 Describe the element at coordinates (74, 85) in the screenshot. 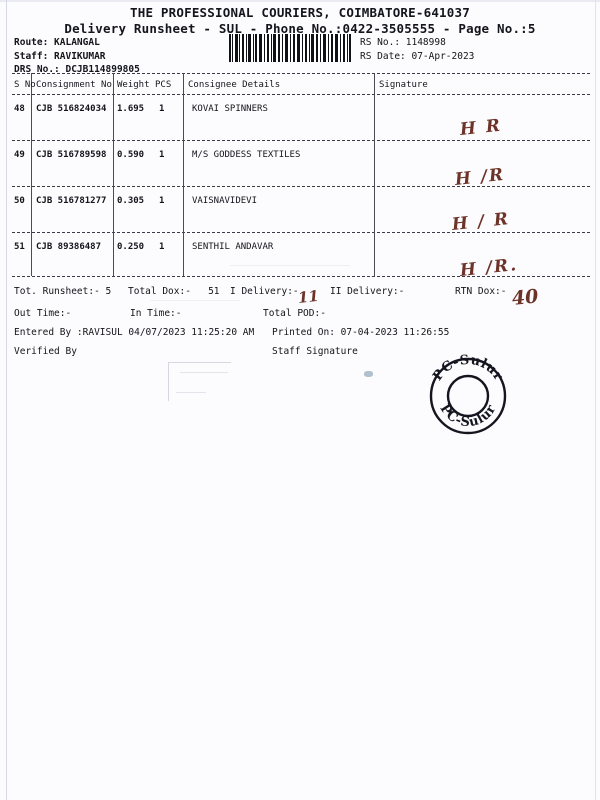

I see `column-header-consignment: Consignment No` at that location.